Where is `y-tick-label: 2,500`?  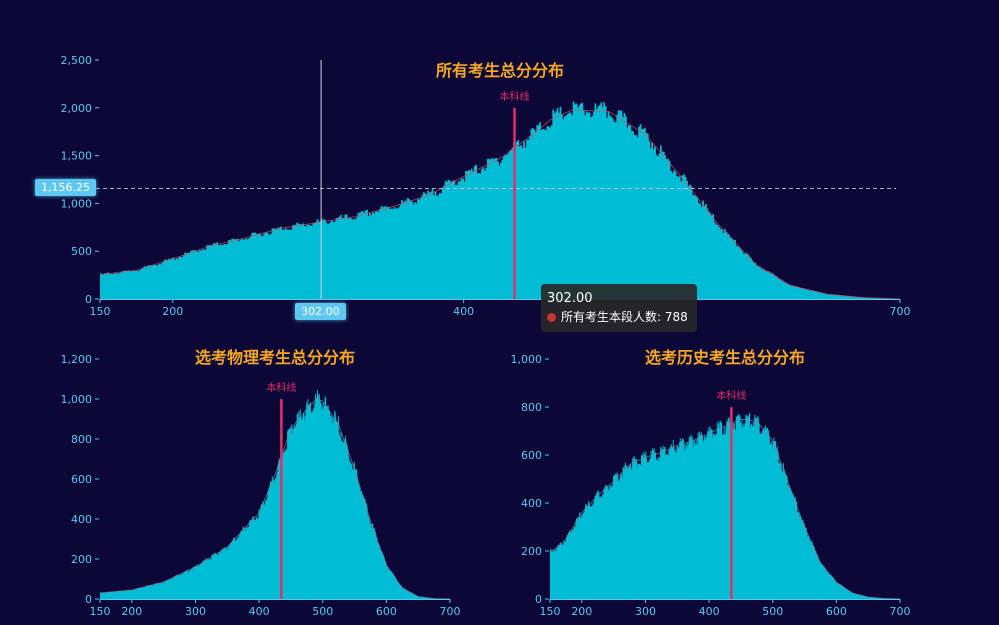
y-tick-label: 2,500 is located at coordinates (77, 60).